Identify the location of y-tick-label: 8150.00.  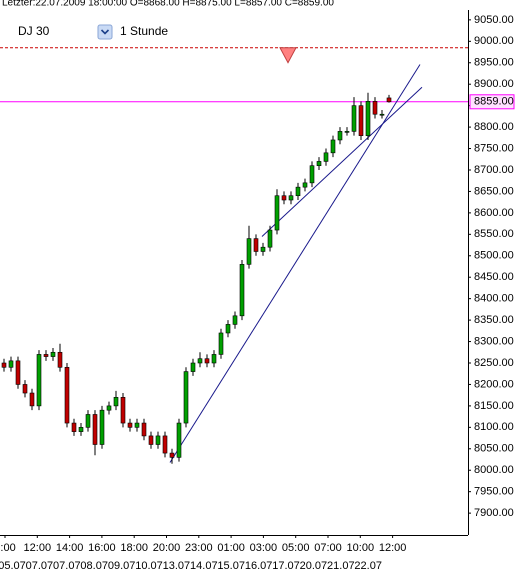
(494, 406).